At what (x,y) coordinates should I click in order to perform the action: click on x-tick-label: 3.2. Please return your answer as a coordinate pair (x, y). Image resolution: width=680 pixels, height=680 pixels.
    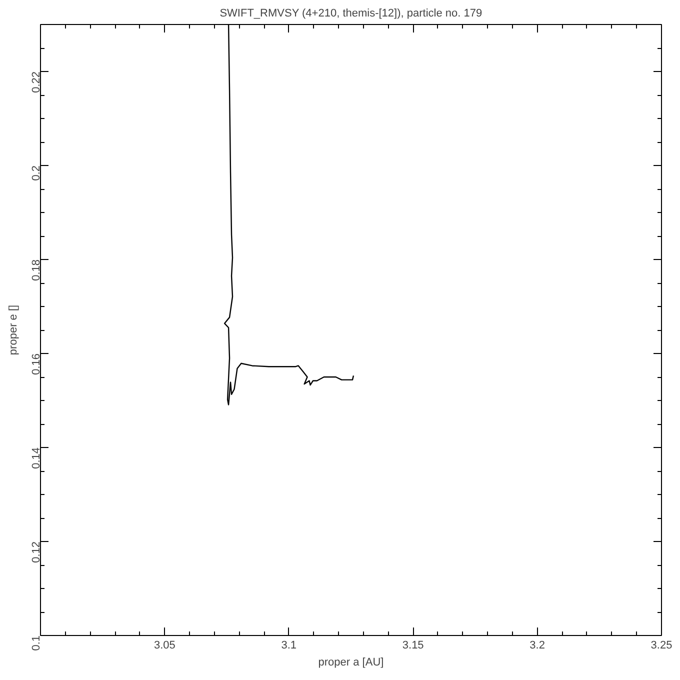
    Looking at the image, I should click on (537, 646).